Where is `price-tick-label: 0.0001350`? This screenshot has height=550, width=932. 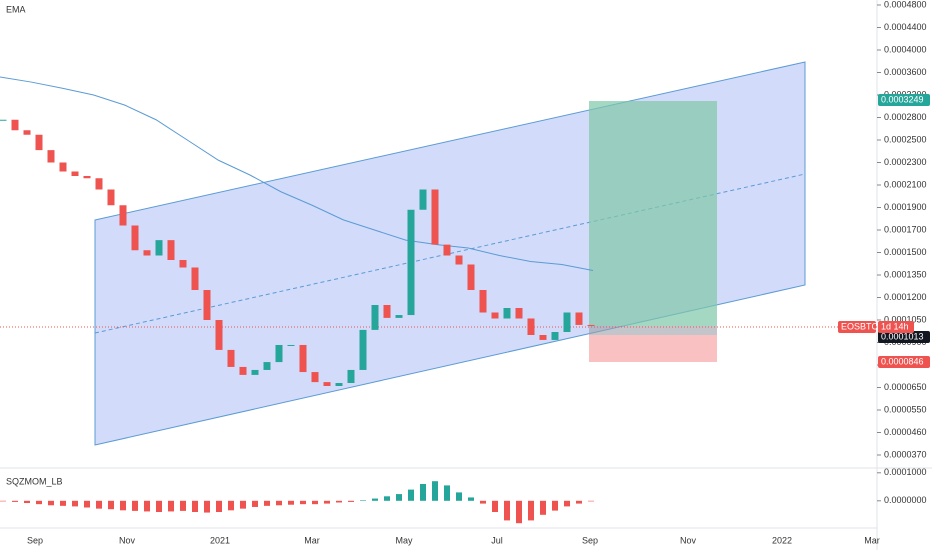
price-tick-label: 0.0001350 is located at coordinates (905, 274).